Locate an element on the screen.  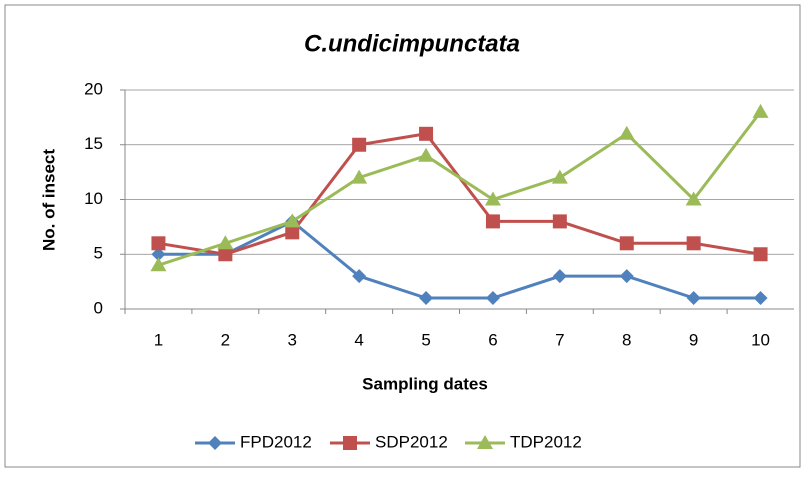
y-tick-label: 15 is located at coordinates (93, 143).